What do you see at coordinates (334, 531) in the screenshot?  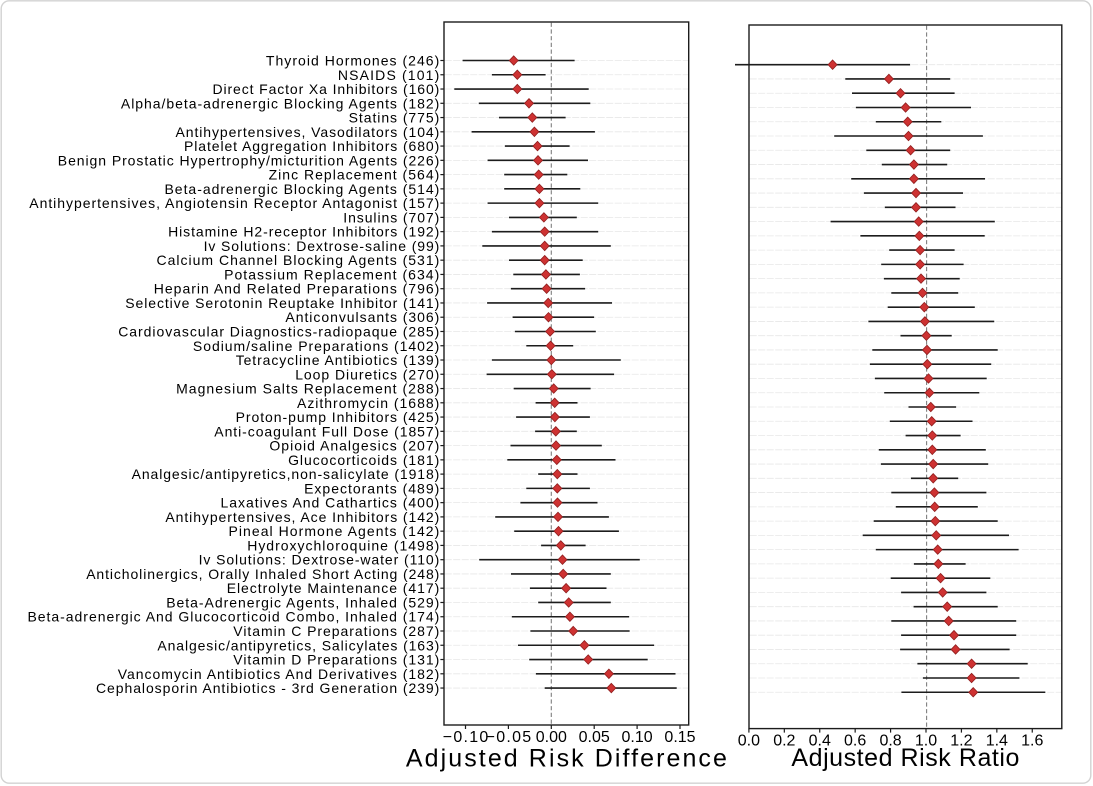 I see `svg-text: Pineal Hormone Agents (142)` at bounding box center [334, 531].